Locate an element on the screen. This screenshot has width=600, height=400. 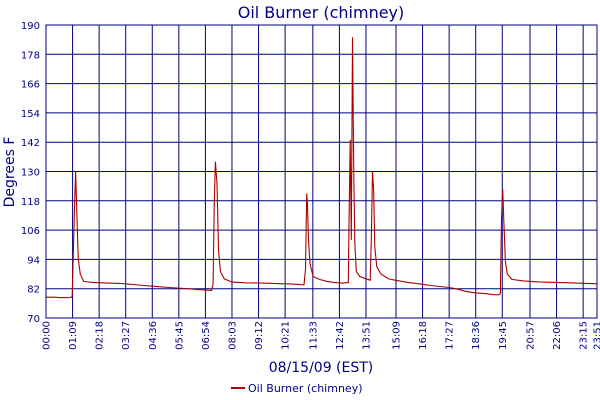
x-tick-label: 16:18 is located at coordinates (423, 335).